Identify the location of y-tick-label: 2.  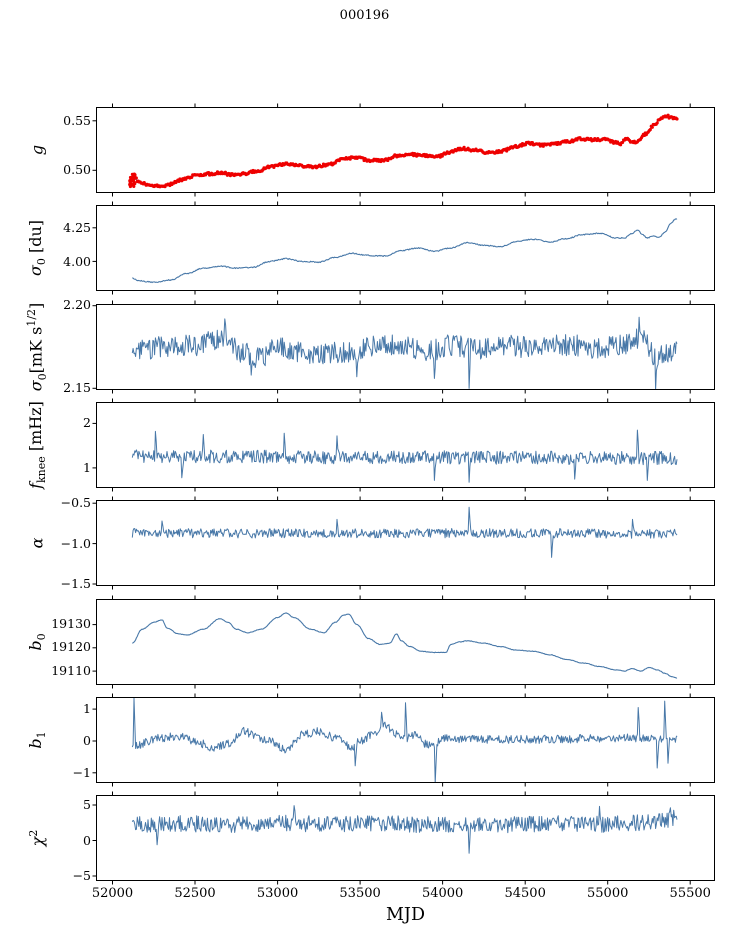
(87, 423).